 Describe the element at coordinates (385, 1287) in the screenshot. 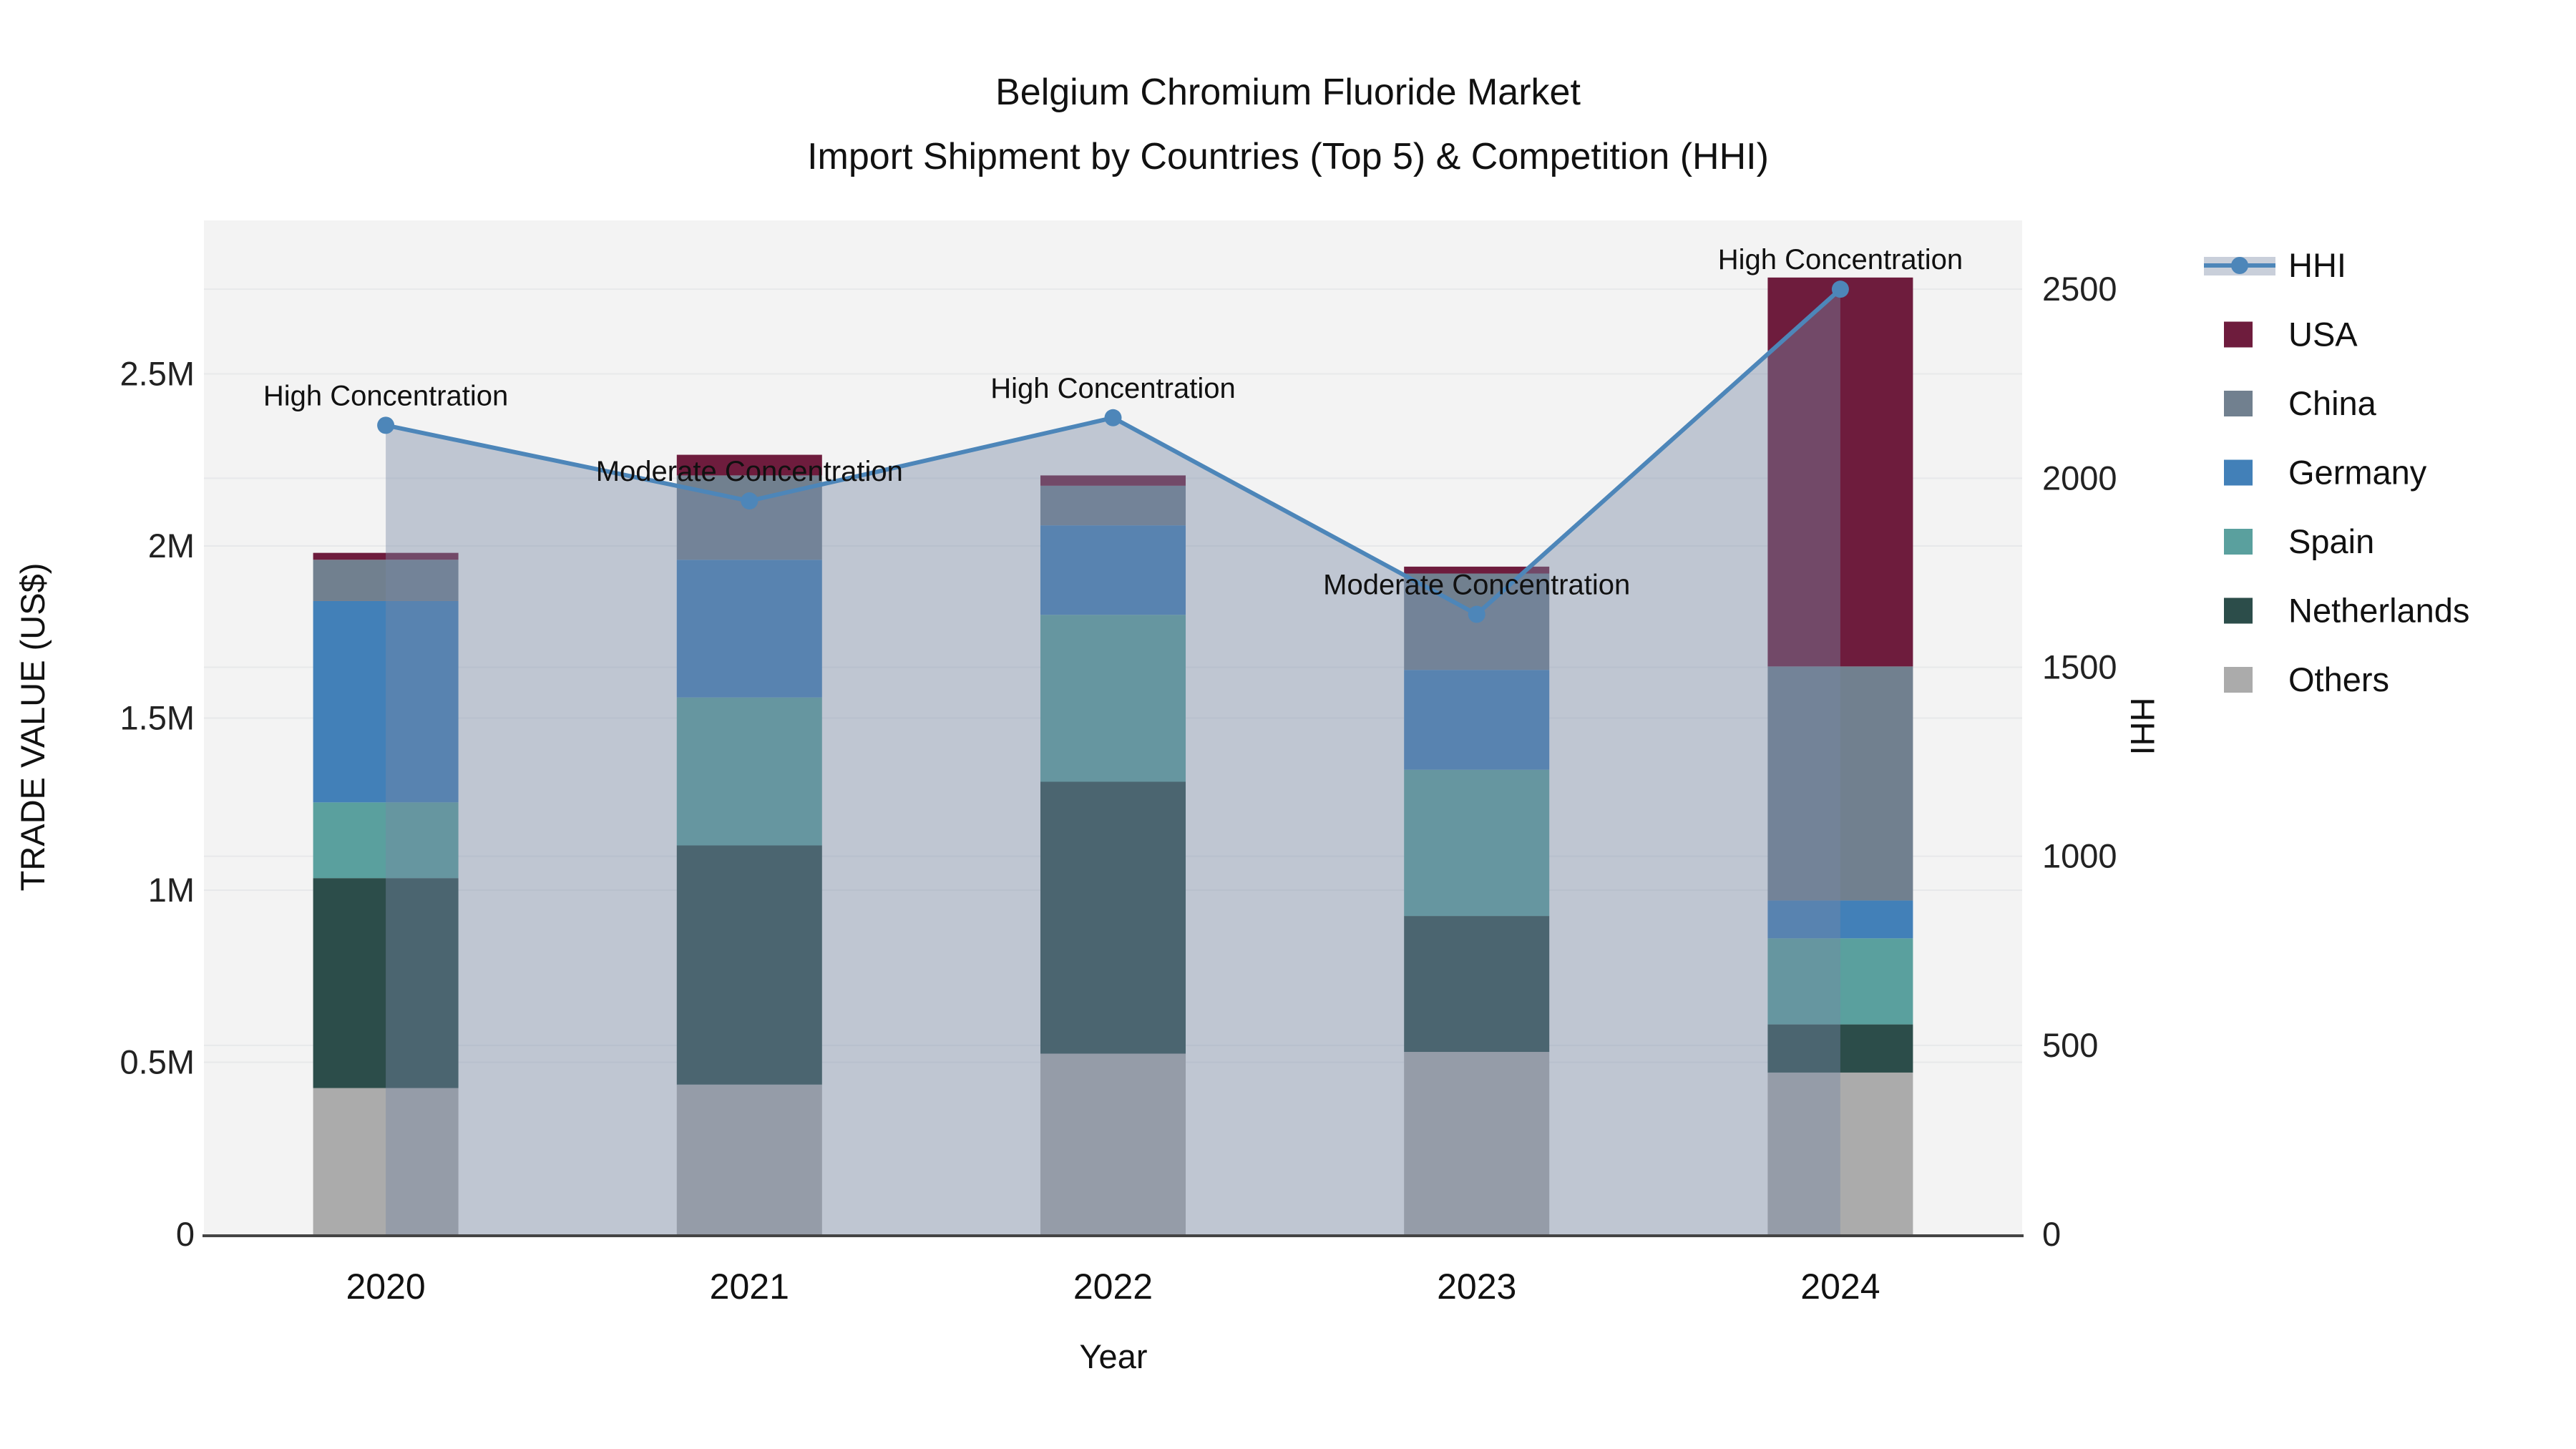

I see `x-tick-2020: 2020` at that location.